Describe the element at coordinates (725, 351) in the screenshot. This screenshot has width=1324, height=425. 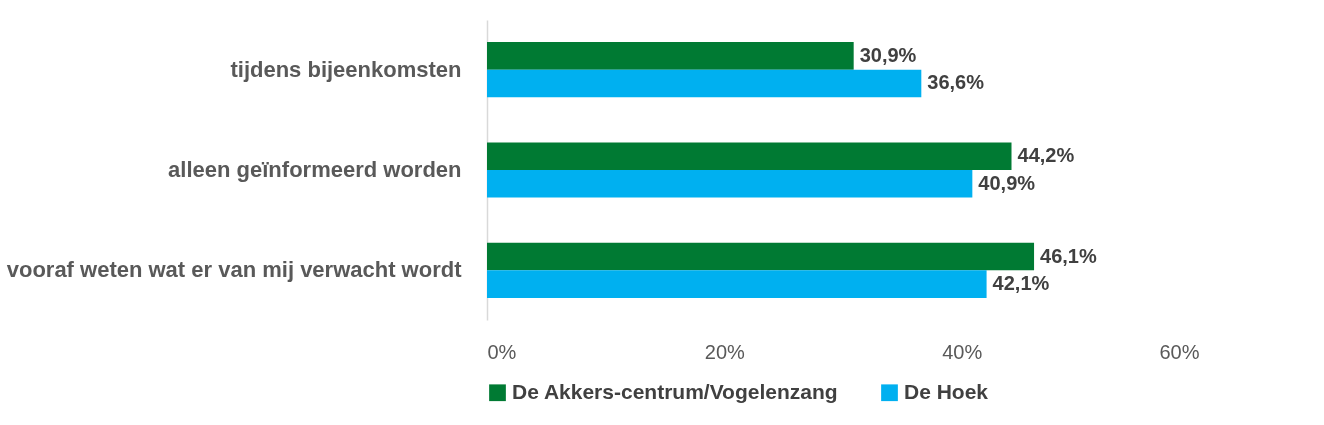
I see `x-tick-label: 20%` at that location.